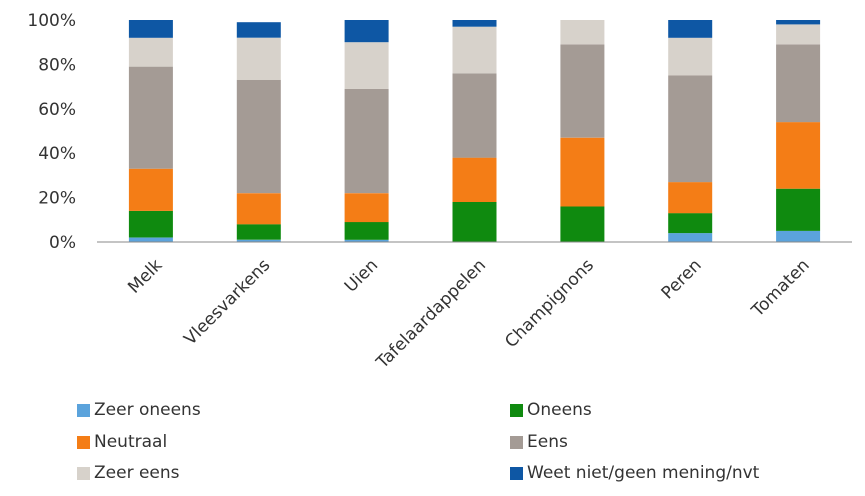 The image size is (865, 496). I want to click on legend-item: Weet niet/geen mening/nvt, so click(634, 473).